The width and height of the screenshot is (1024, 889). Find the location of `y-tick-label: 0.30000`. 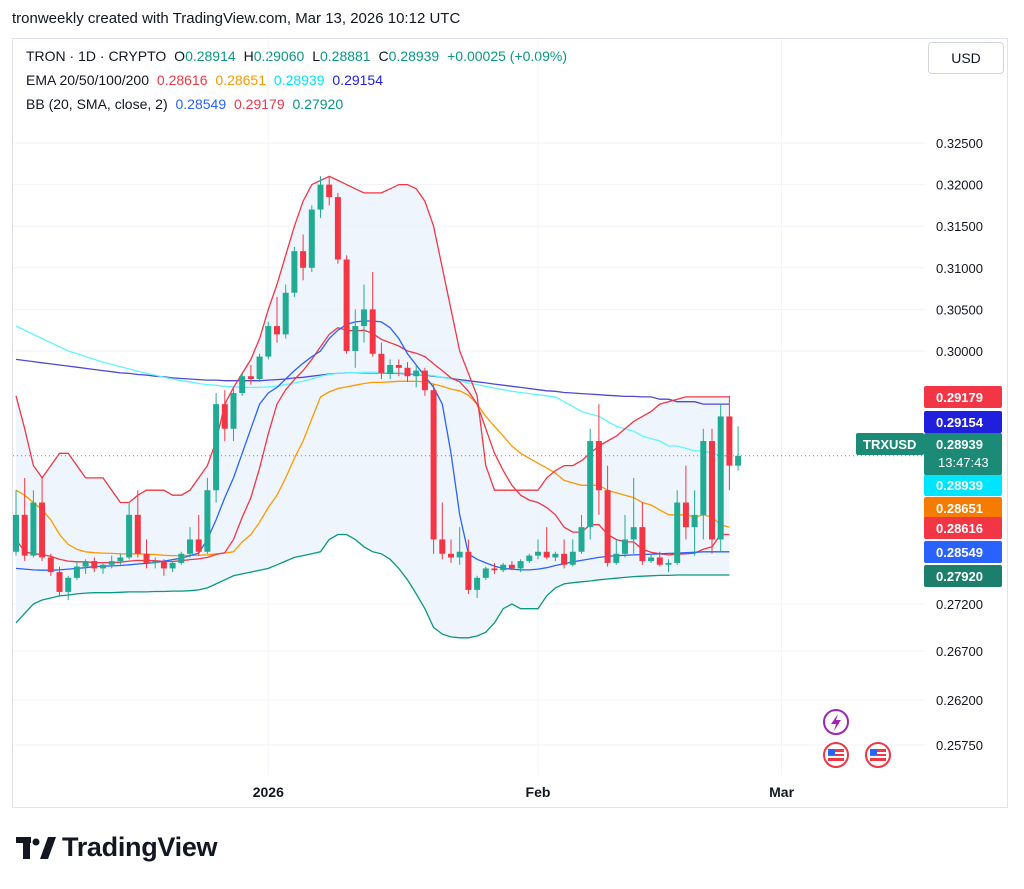

y-tick-label: 0.30000 is located at coordinates (959, 351).